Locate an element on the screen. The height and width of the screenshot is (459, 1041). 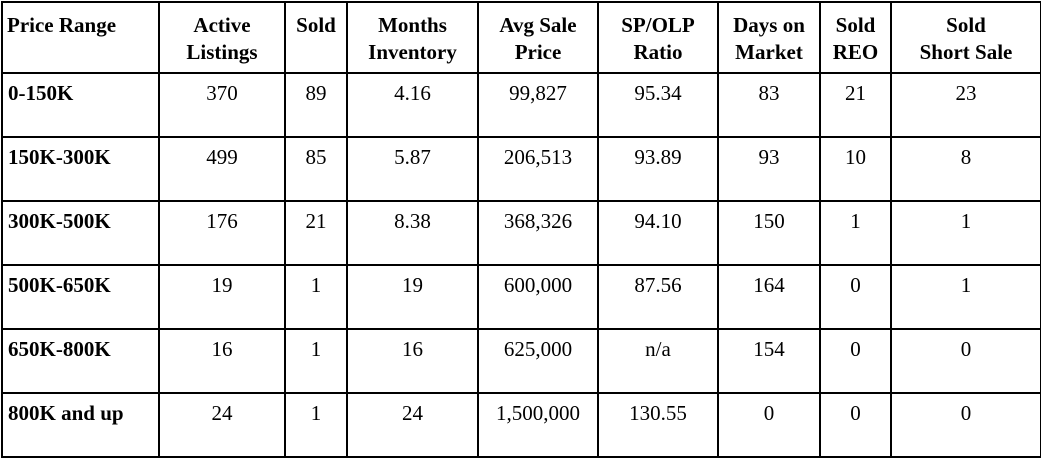
table-row: 650K-800K 16 1 16 625,000 n/a 154 0 0 is located at coordinates (521, 361).